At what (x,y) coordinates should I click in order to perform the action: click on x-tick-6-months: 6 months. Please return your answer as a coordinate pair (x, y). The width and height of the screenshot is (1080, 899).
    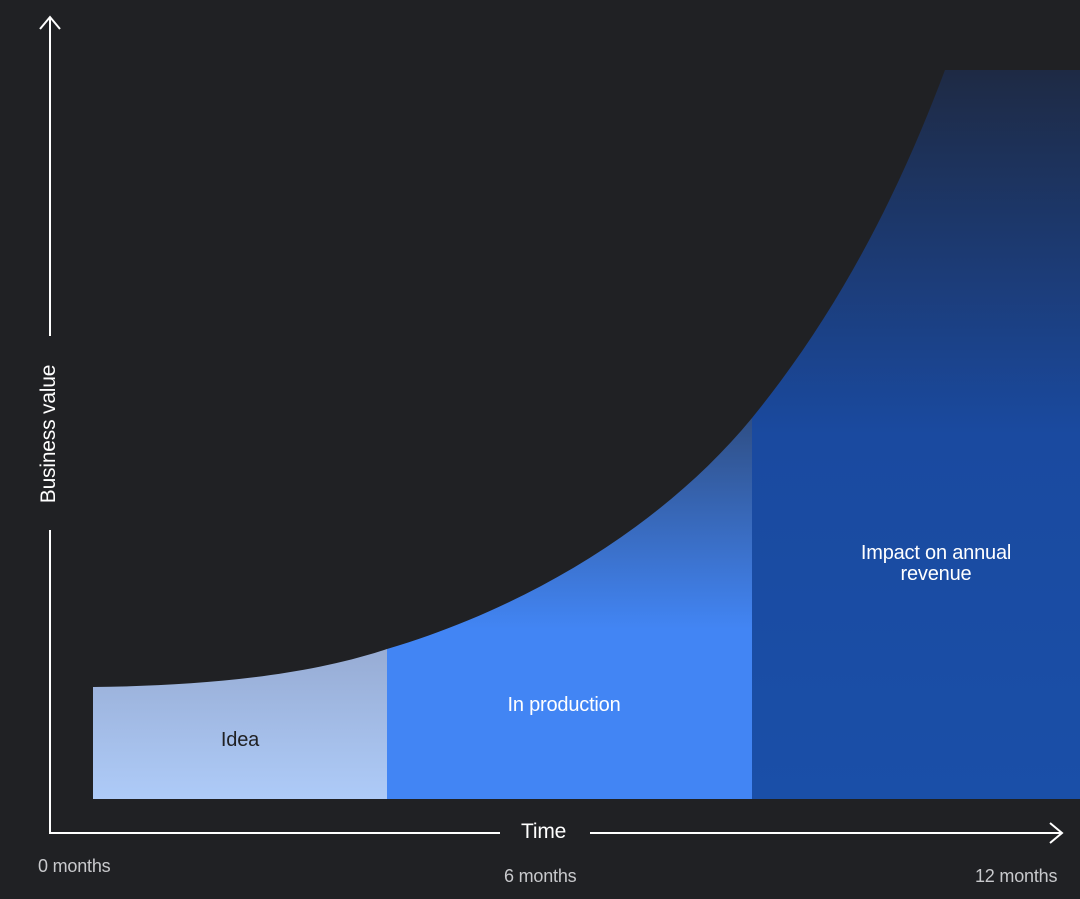
    Looking at the image, I should click on (540, 876).